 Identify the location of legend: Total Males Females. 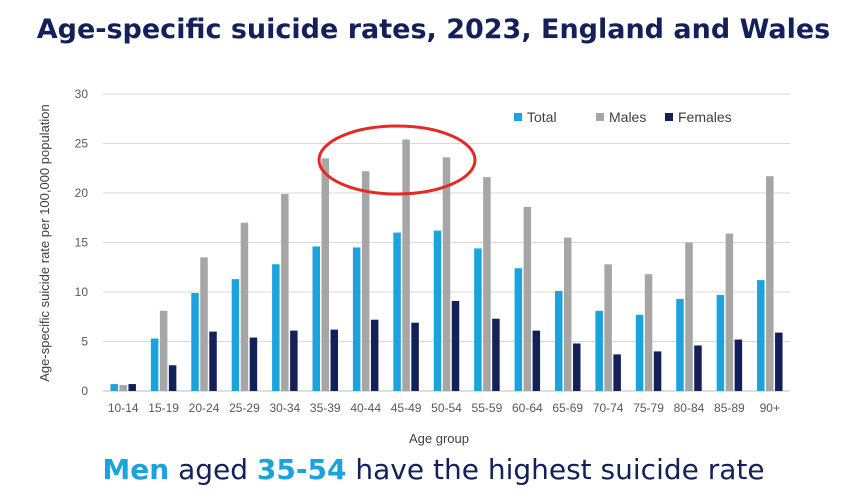
(623, 117).